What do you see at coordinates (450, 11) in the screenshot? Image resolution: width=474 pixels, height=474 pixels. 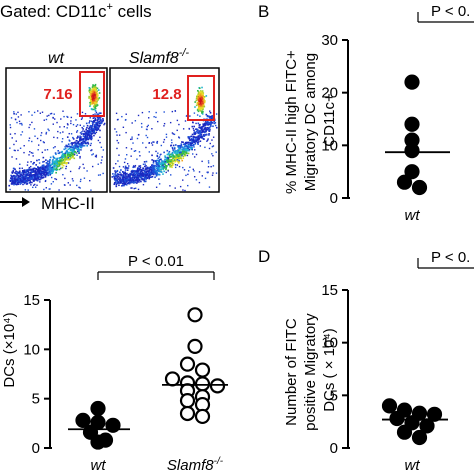 I see `p-value-label: P < 0.` at bounding box center [450, 11].